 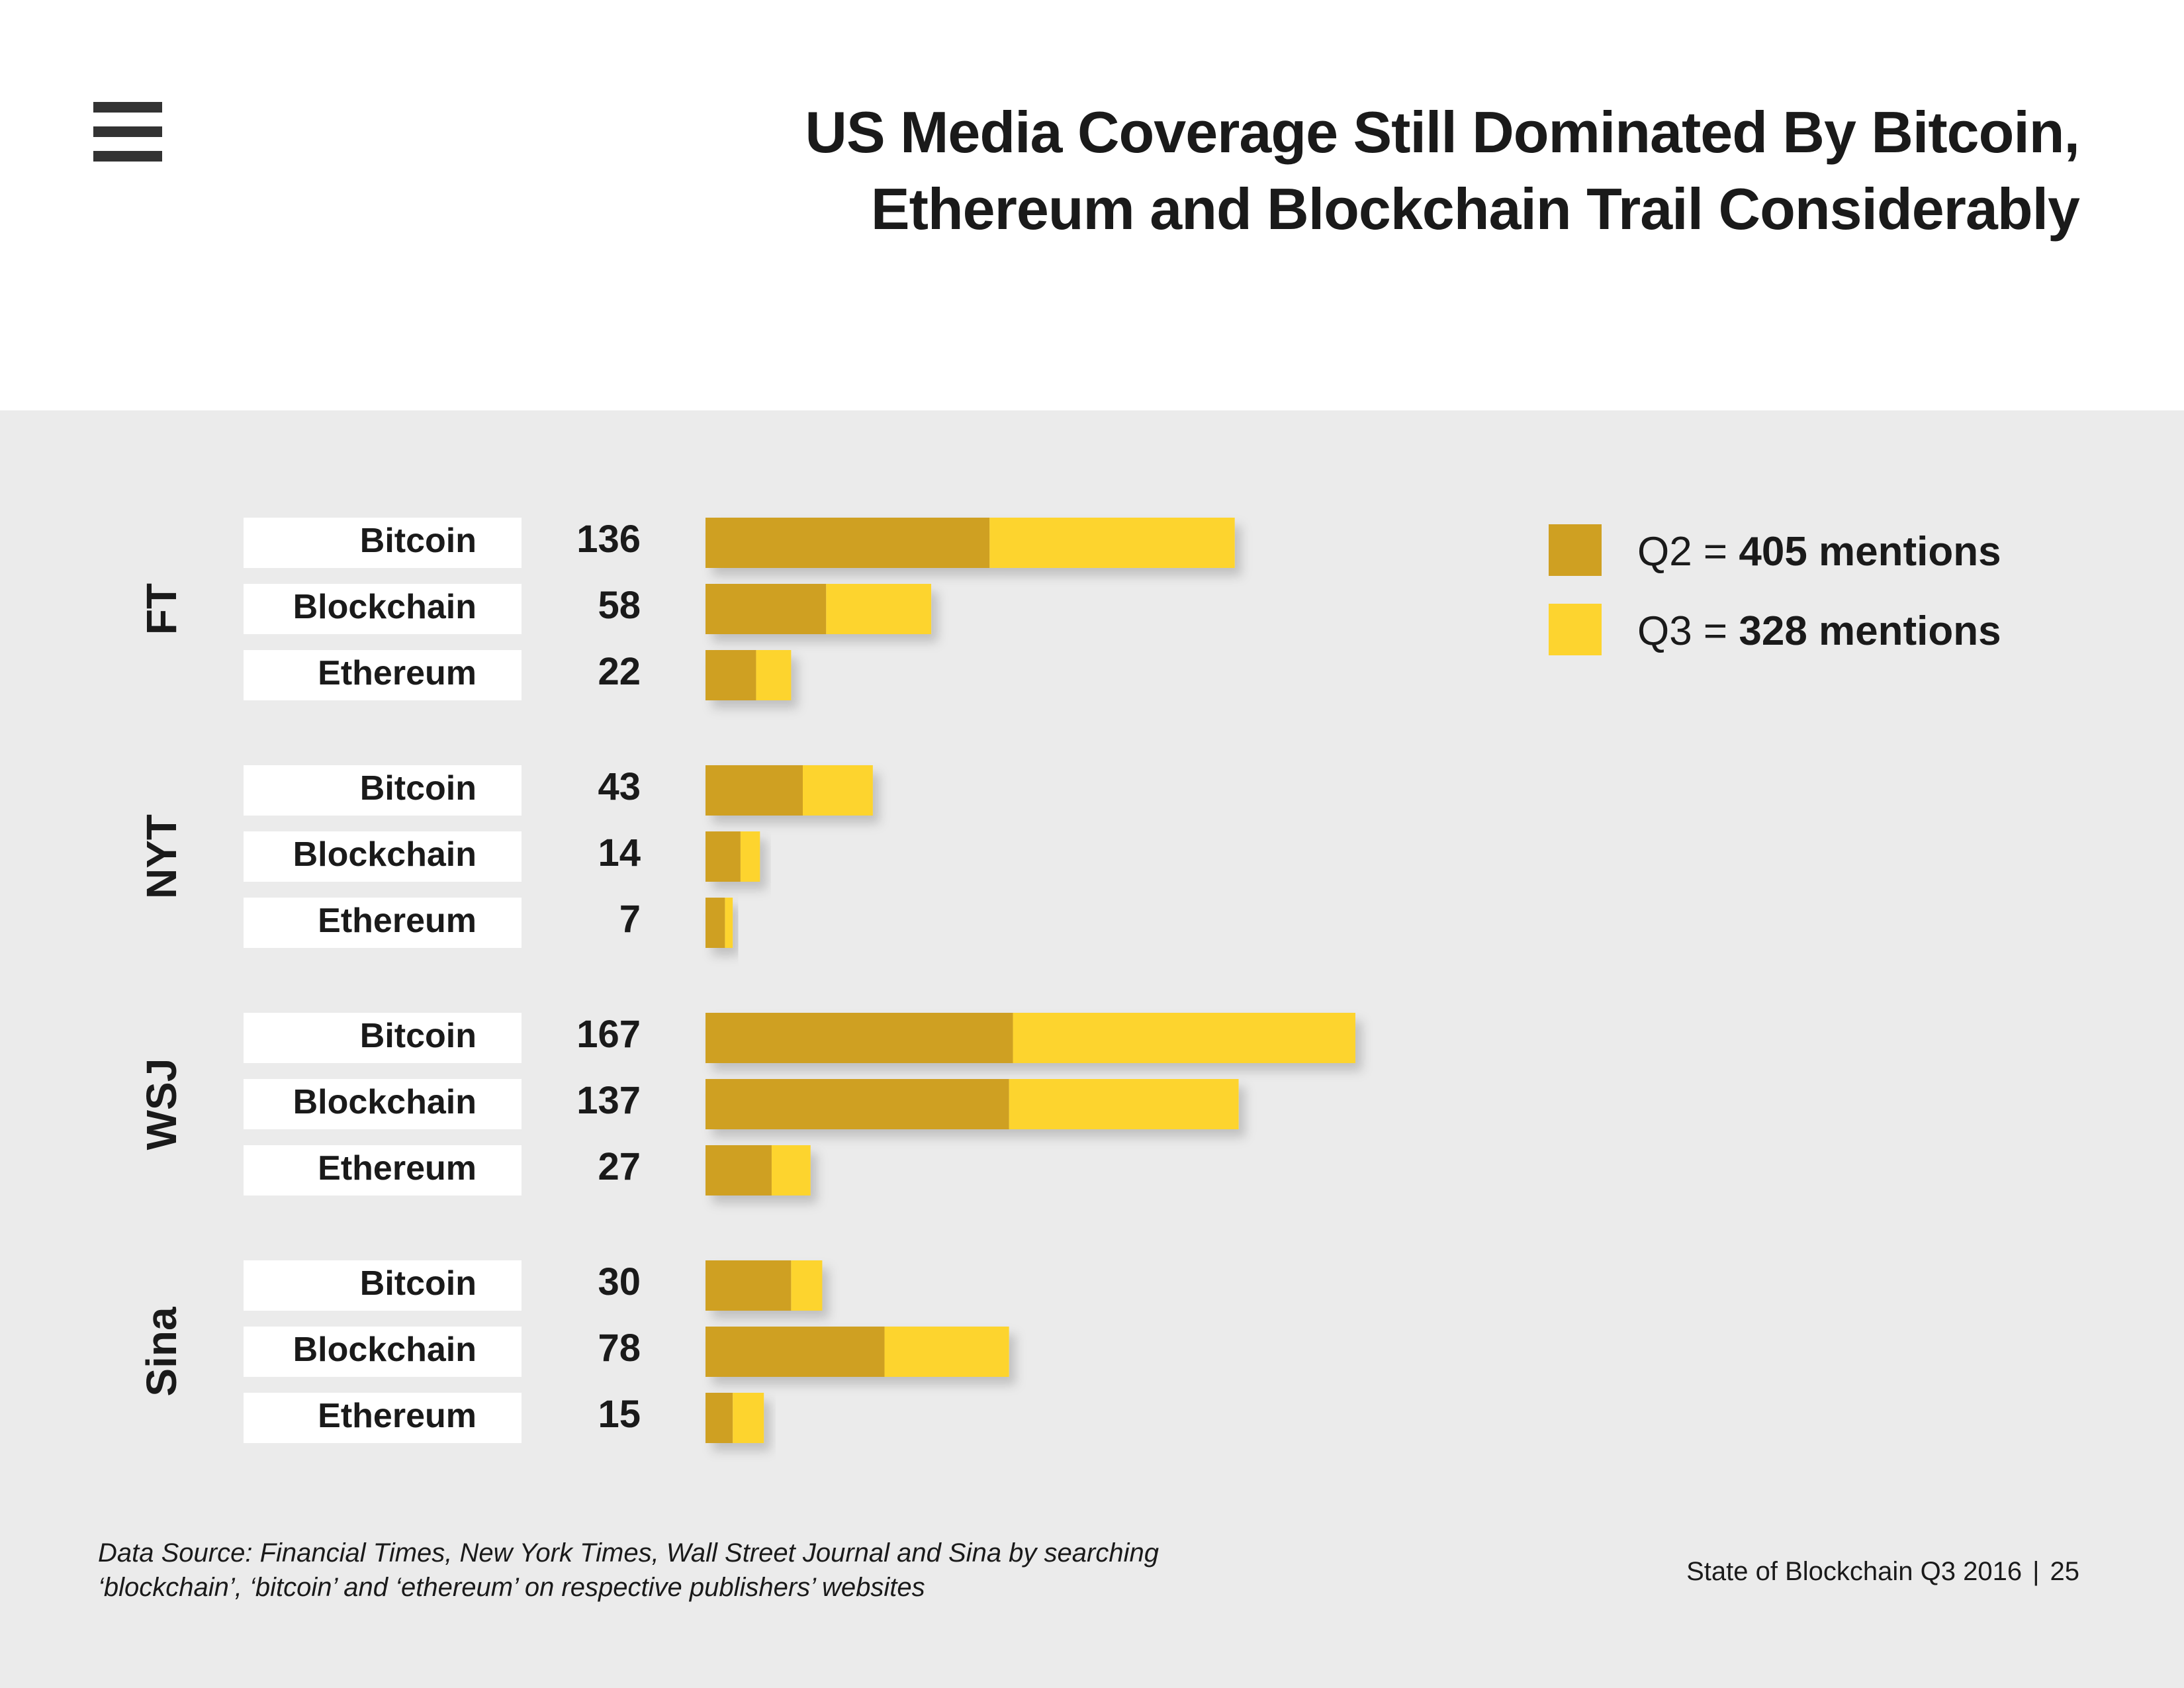 I want to click on bar-group-sina: Sina Bitcoin 30 Blockchain 78 Ethereum 15, so click(x=573, y=1351).